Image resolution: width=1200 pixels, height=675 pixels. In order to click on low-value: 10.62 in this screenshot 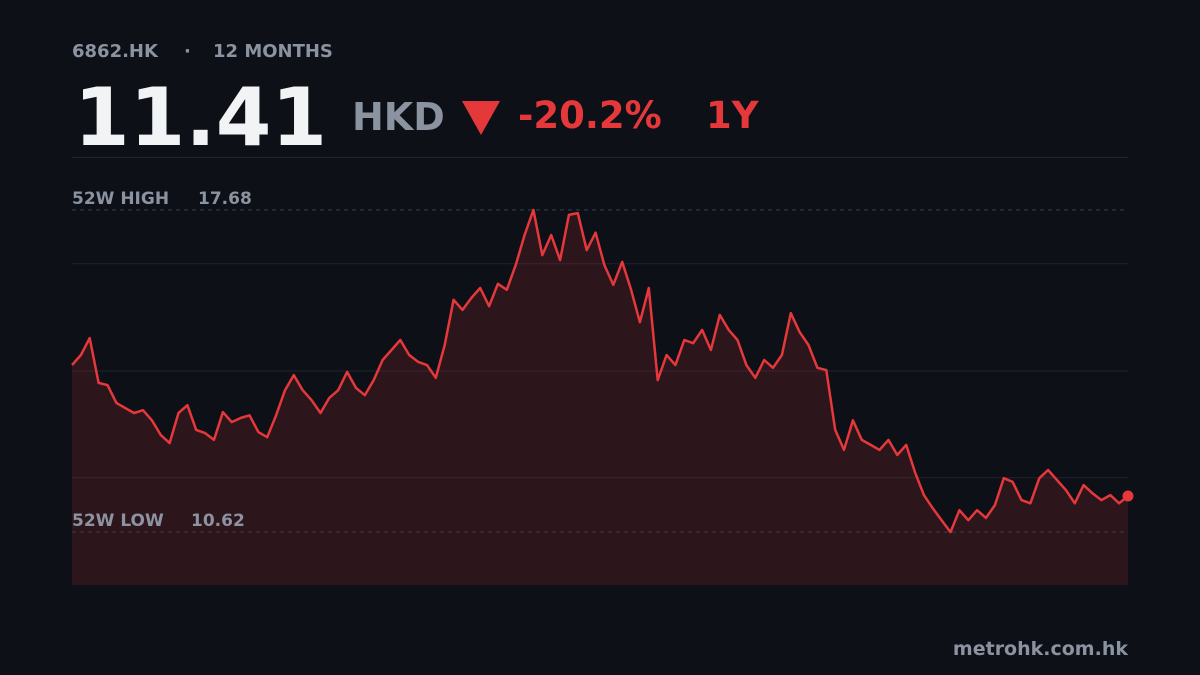, I will do `click(218, 521)`.